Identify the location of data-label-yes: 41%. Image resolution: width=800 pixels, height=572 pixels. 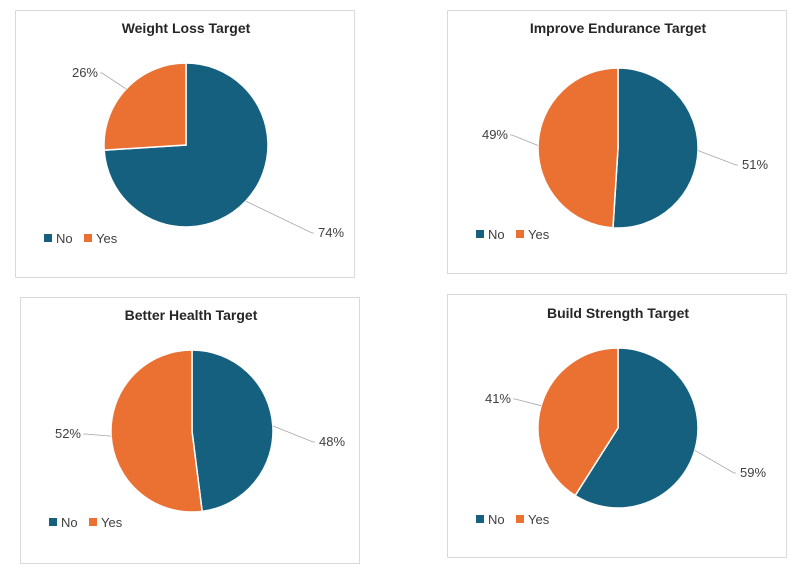
(498, 398).